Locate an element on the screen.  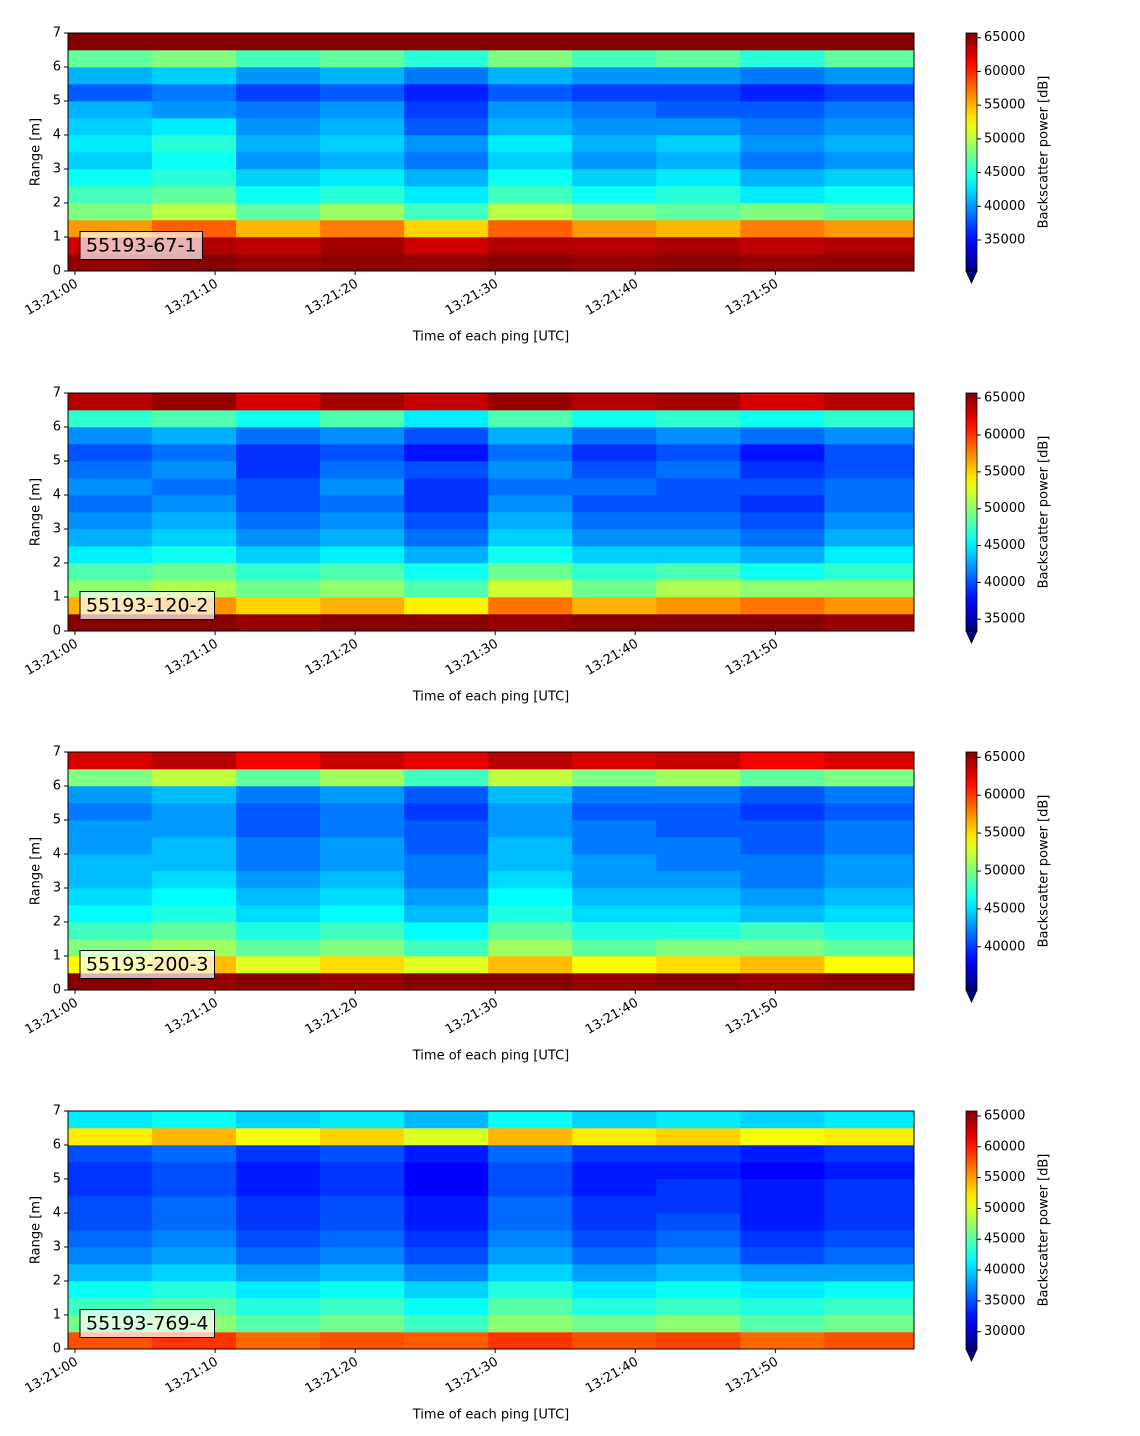
x-tick-label: 13:21:10 is located at coordinates (192, 1376).